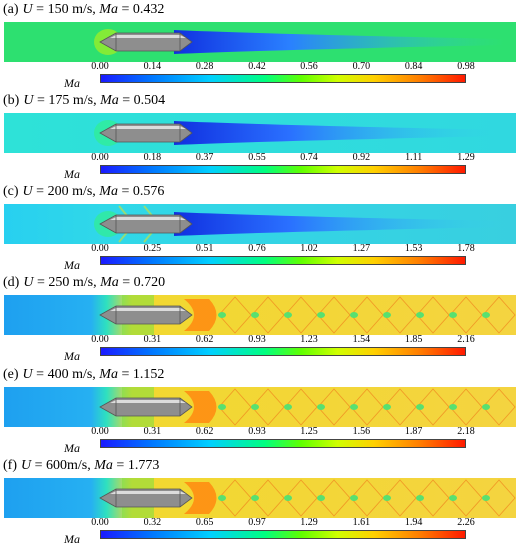 The width and height of the screenshot is (519, 550). Describe the element at coordinates (84, 101) in the screenshot. I see `panel-title: (b) U = 175 m/s, Ma = 0.504` at that location.